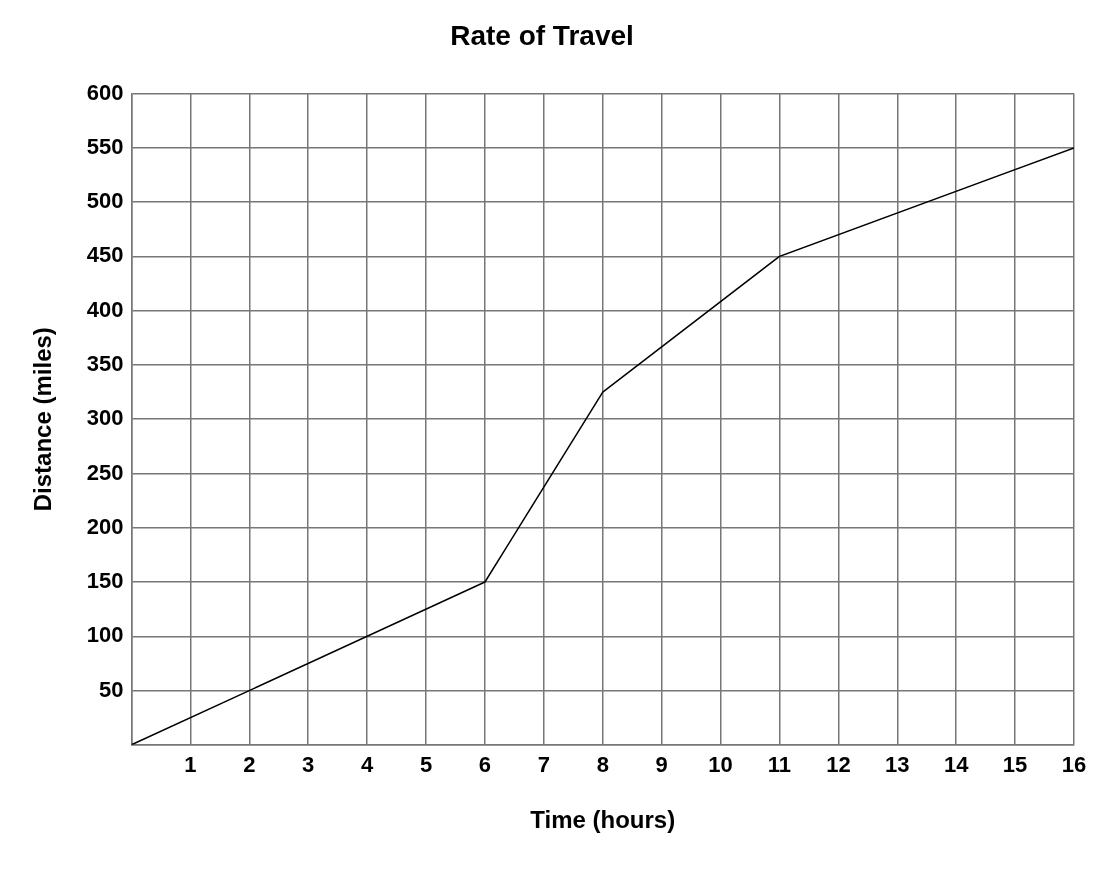 Image resolution: width=1096 pixels, height=886 pixels. What do you see at coordinates (105, 472) in the screenshot?
I see `y-tick-label: 250` at bounding box center [105, 472].